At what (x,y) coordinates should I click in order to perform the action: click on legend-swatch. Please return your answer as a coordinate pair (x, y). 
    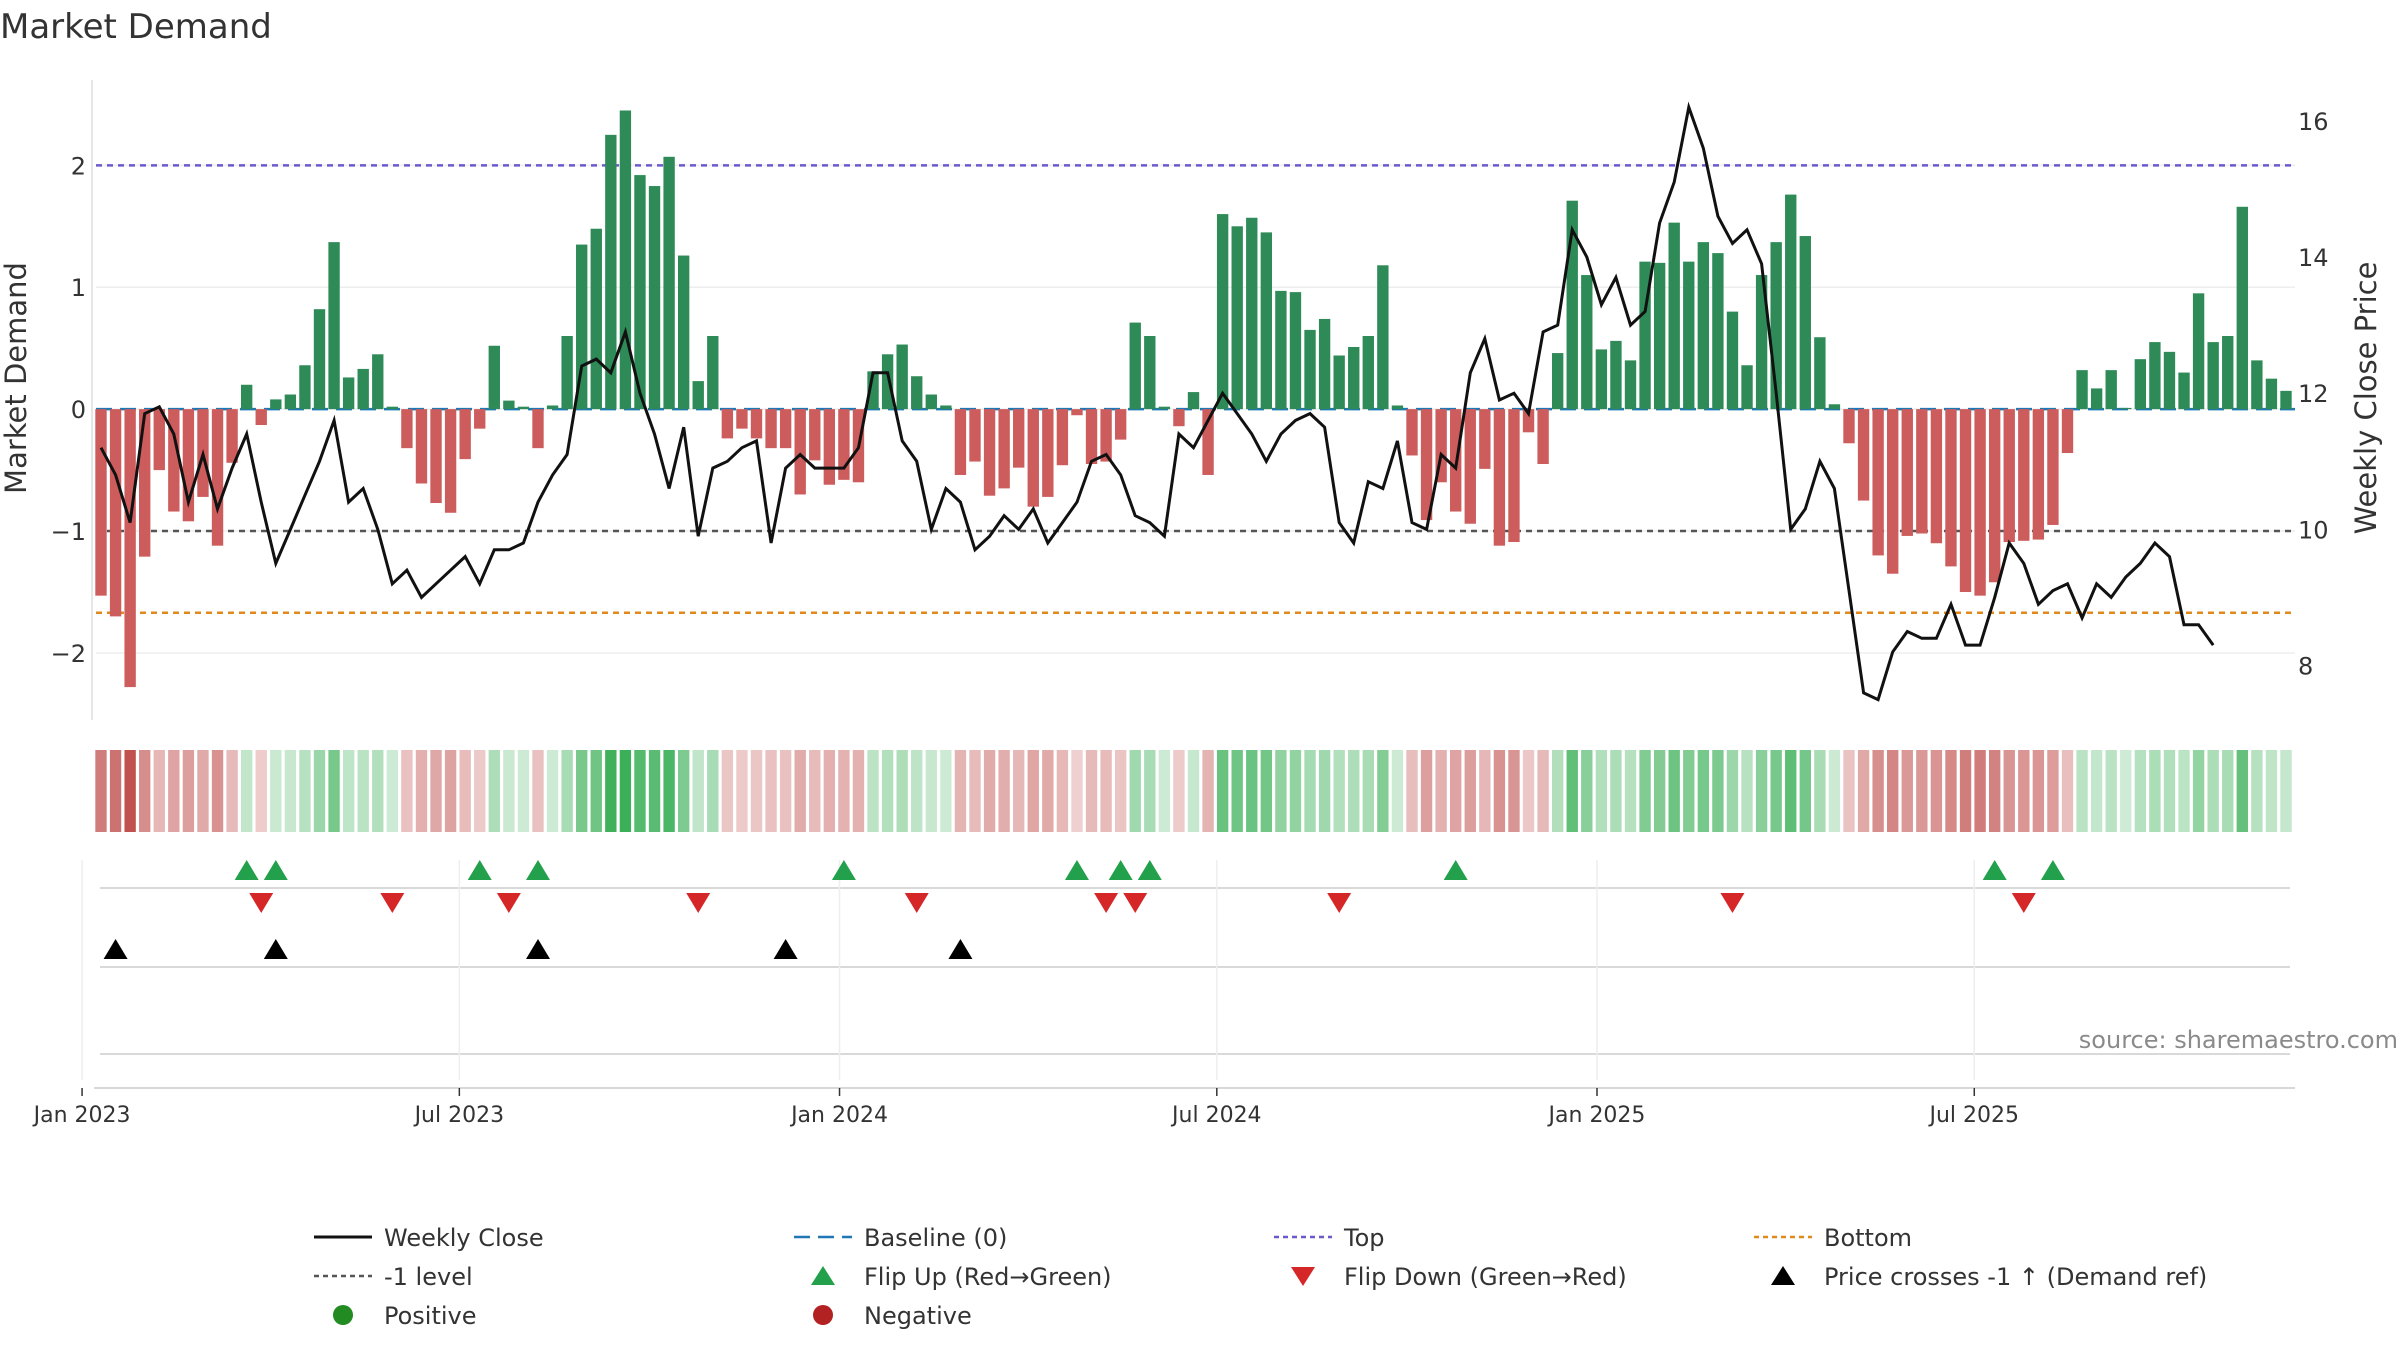
    Looking at the image, I should click on (343, 1315).